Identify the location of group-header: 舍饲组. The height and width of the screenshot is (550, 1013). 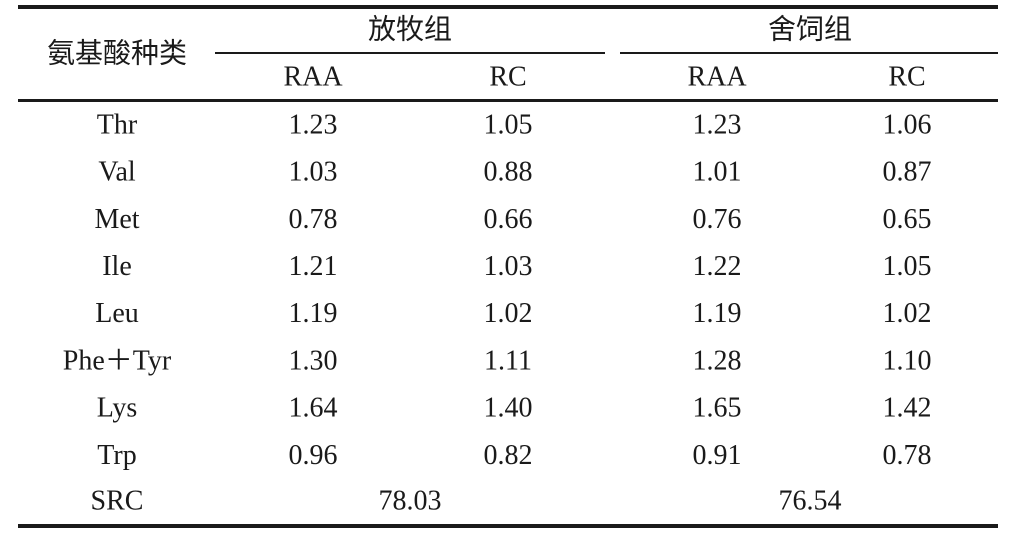
(810, 29).